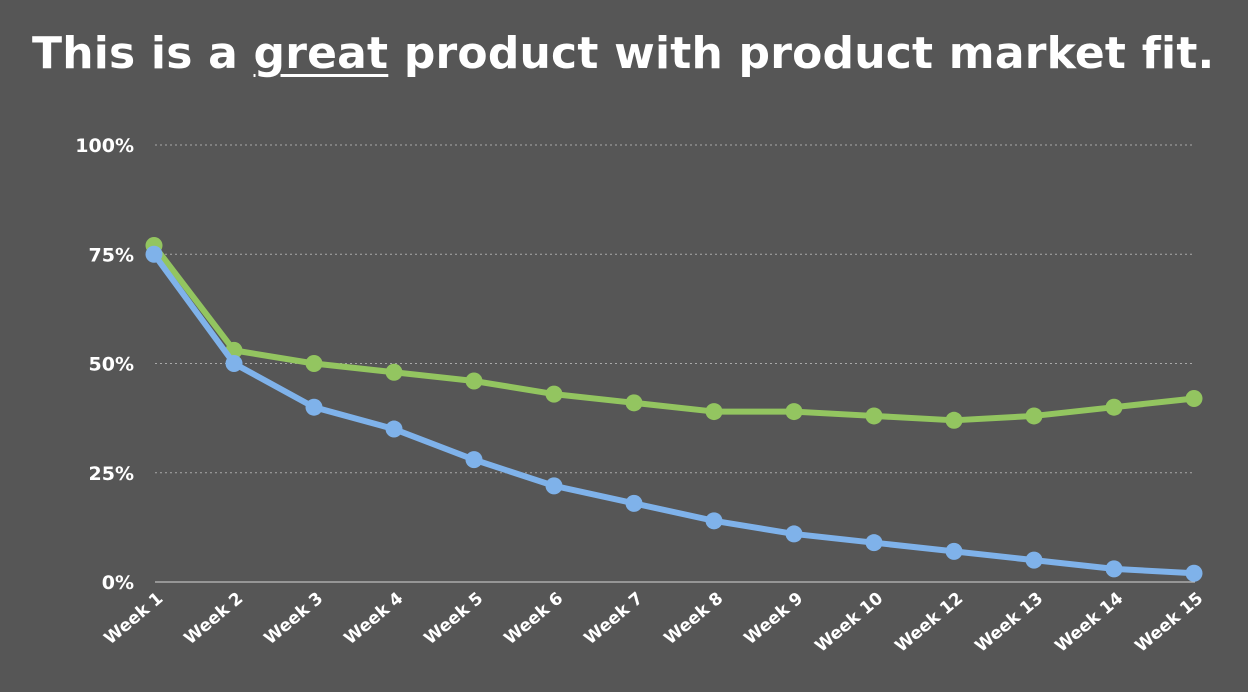 Image resolution: width=1248 pixels, height=692 pixels. Describe the element at coordinates (801, 53) in the screenshot. I see `title-part-2: product with product market fit.` at that location.